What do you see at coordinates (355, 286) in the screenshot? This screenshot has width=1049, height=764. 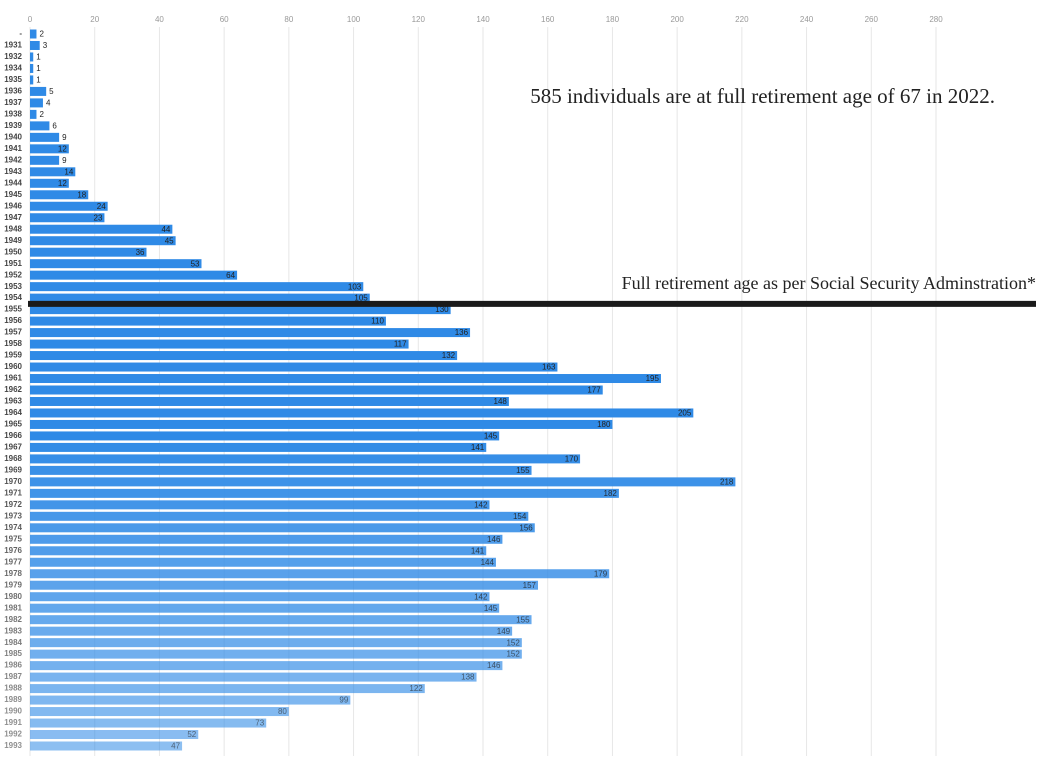 I see `value-label: 103` at bounding box center [355, 286].